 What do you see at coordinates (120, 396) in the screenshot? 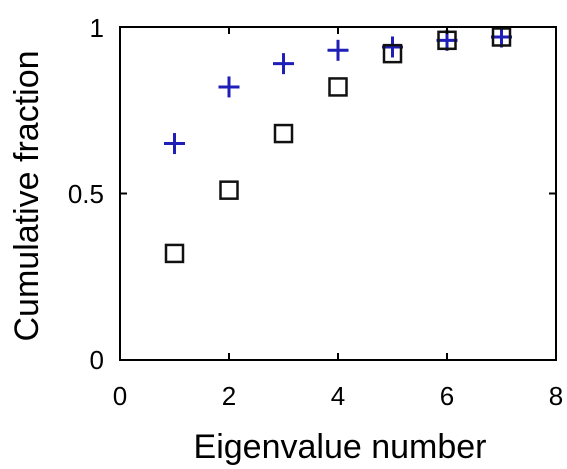
I see `x-tick-label-0: 0` at bounding box center [120, 396].